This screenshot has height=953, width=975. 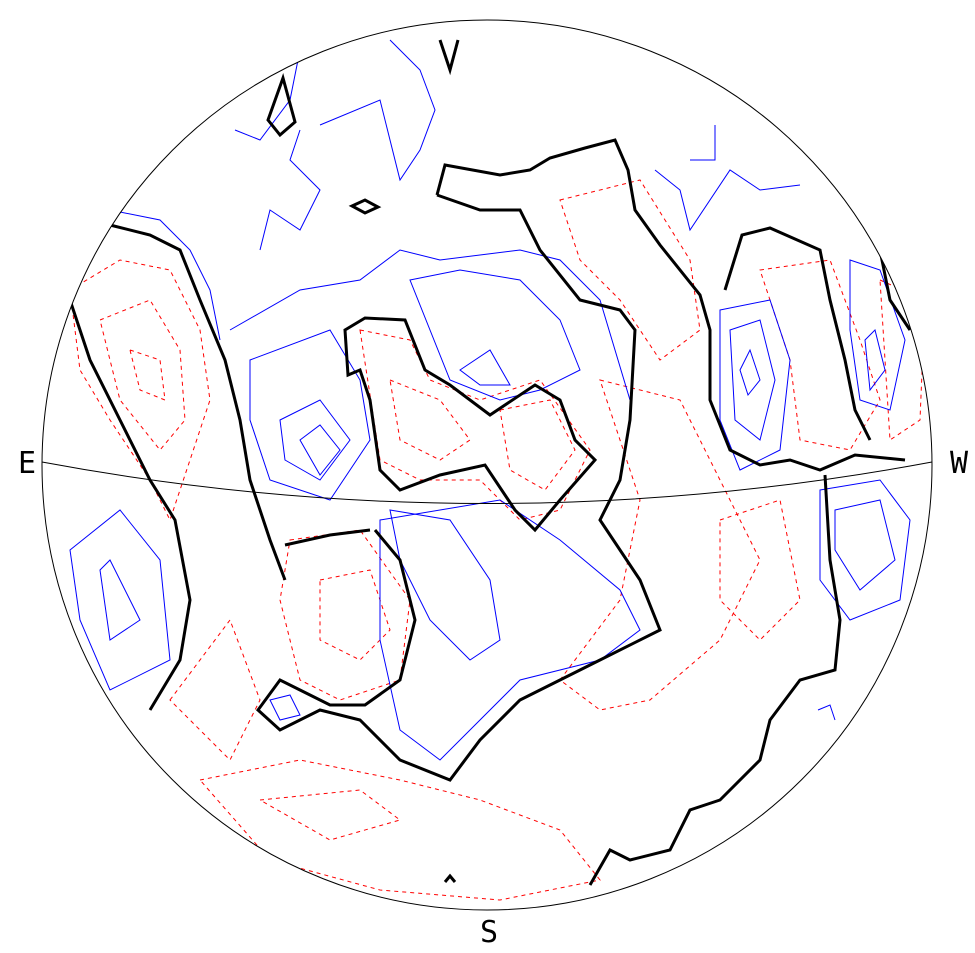 I want to click on west-label: W, so click(x=959, y=463).